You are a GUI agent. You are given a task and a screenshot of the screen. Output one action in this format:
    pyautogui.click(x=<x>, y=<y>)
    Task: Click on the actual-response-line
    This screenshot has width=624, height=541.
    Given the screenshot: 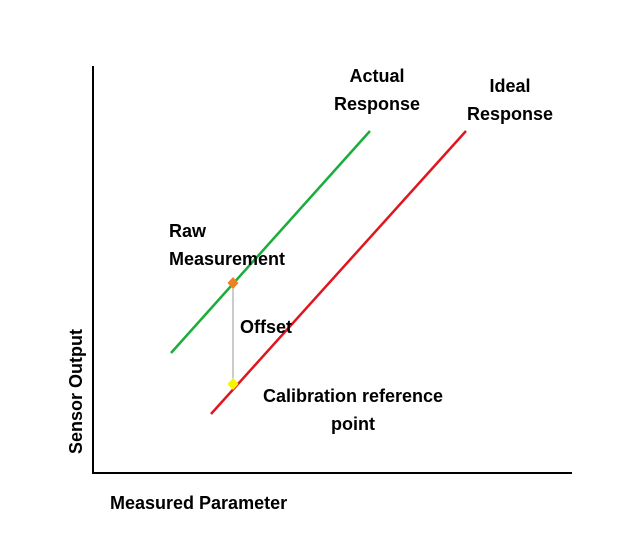 What is the action you would take?
    pyautogui.click(x=270, y=242)
    